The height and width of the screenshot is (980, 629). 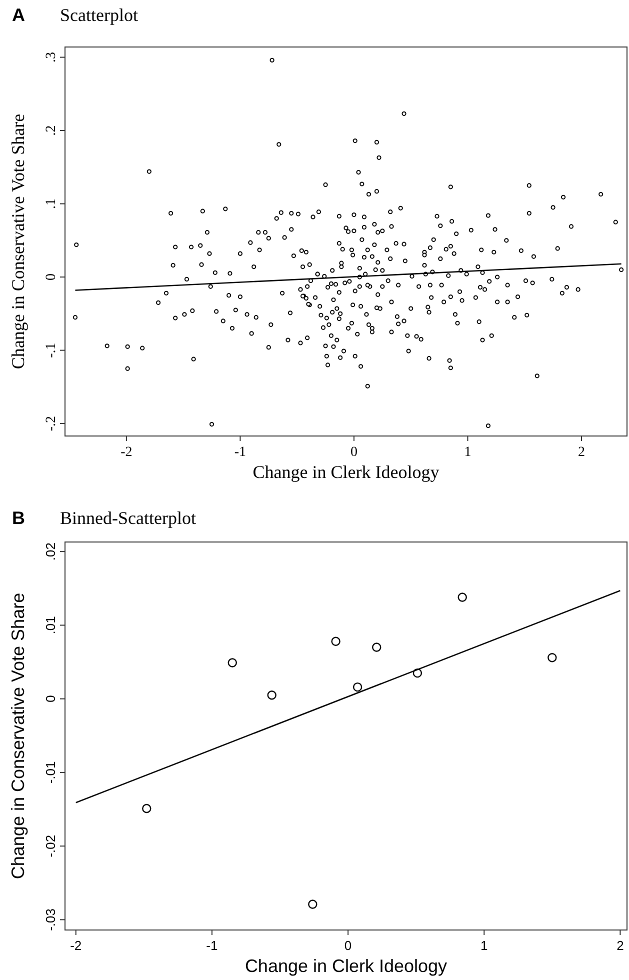 I want to click on text: B, so click(x=18, y=518).